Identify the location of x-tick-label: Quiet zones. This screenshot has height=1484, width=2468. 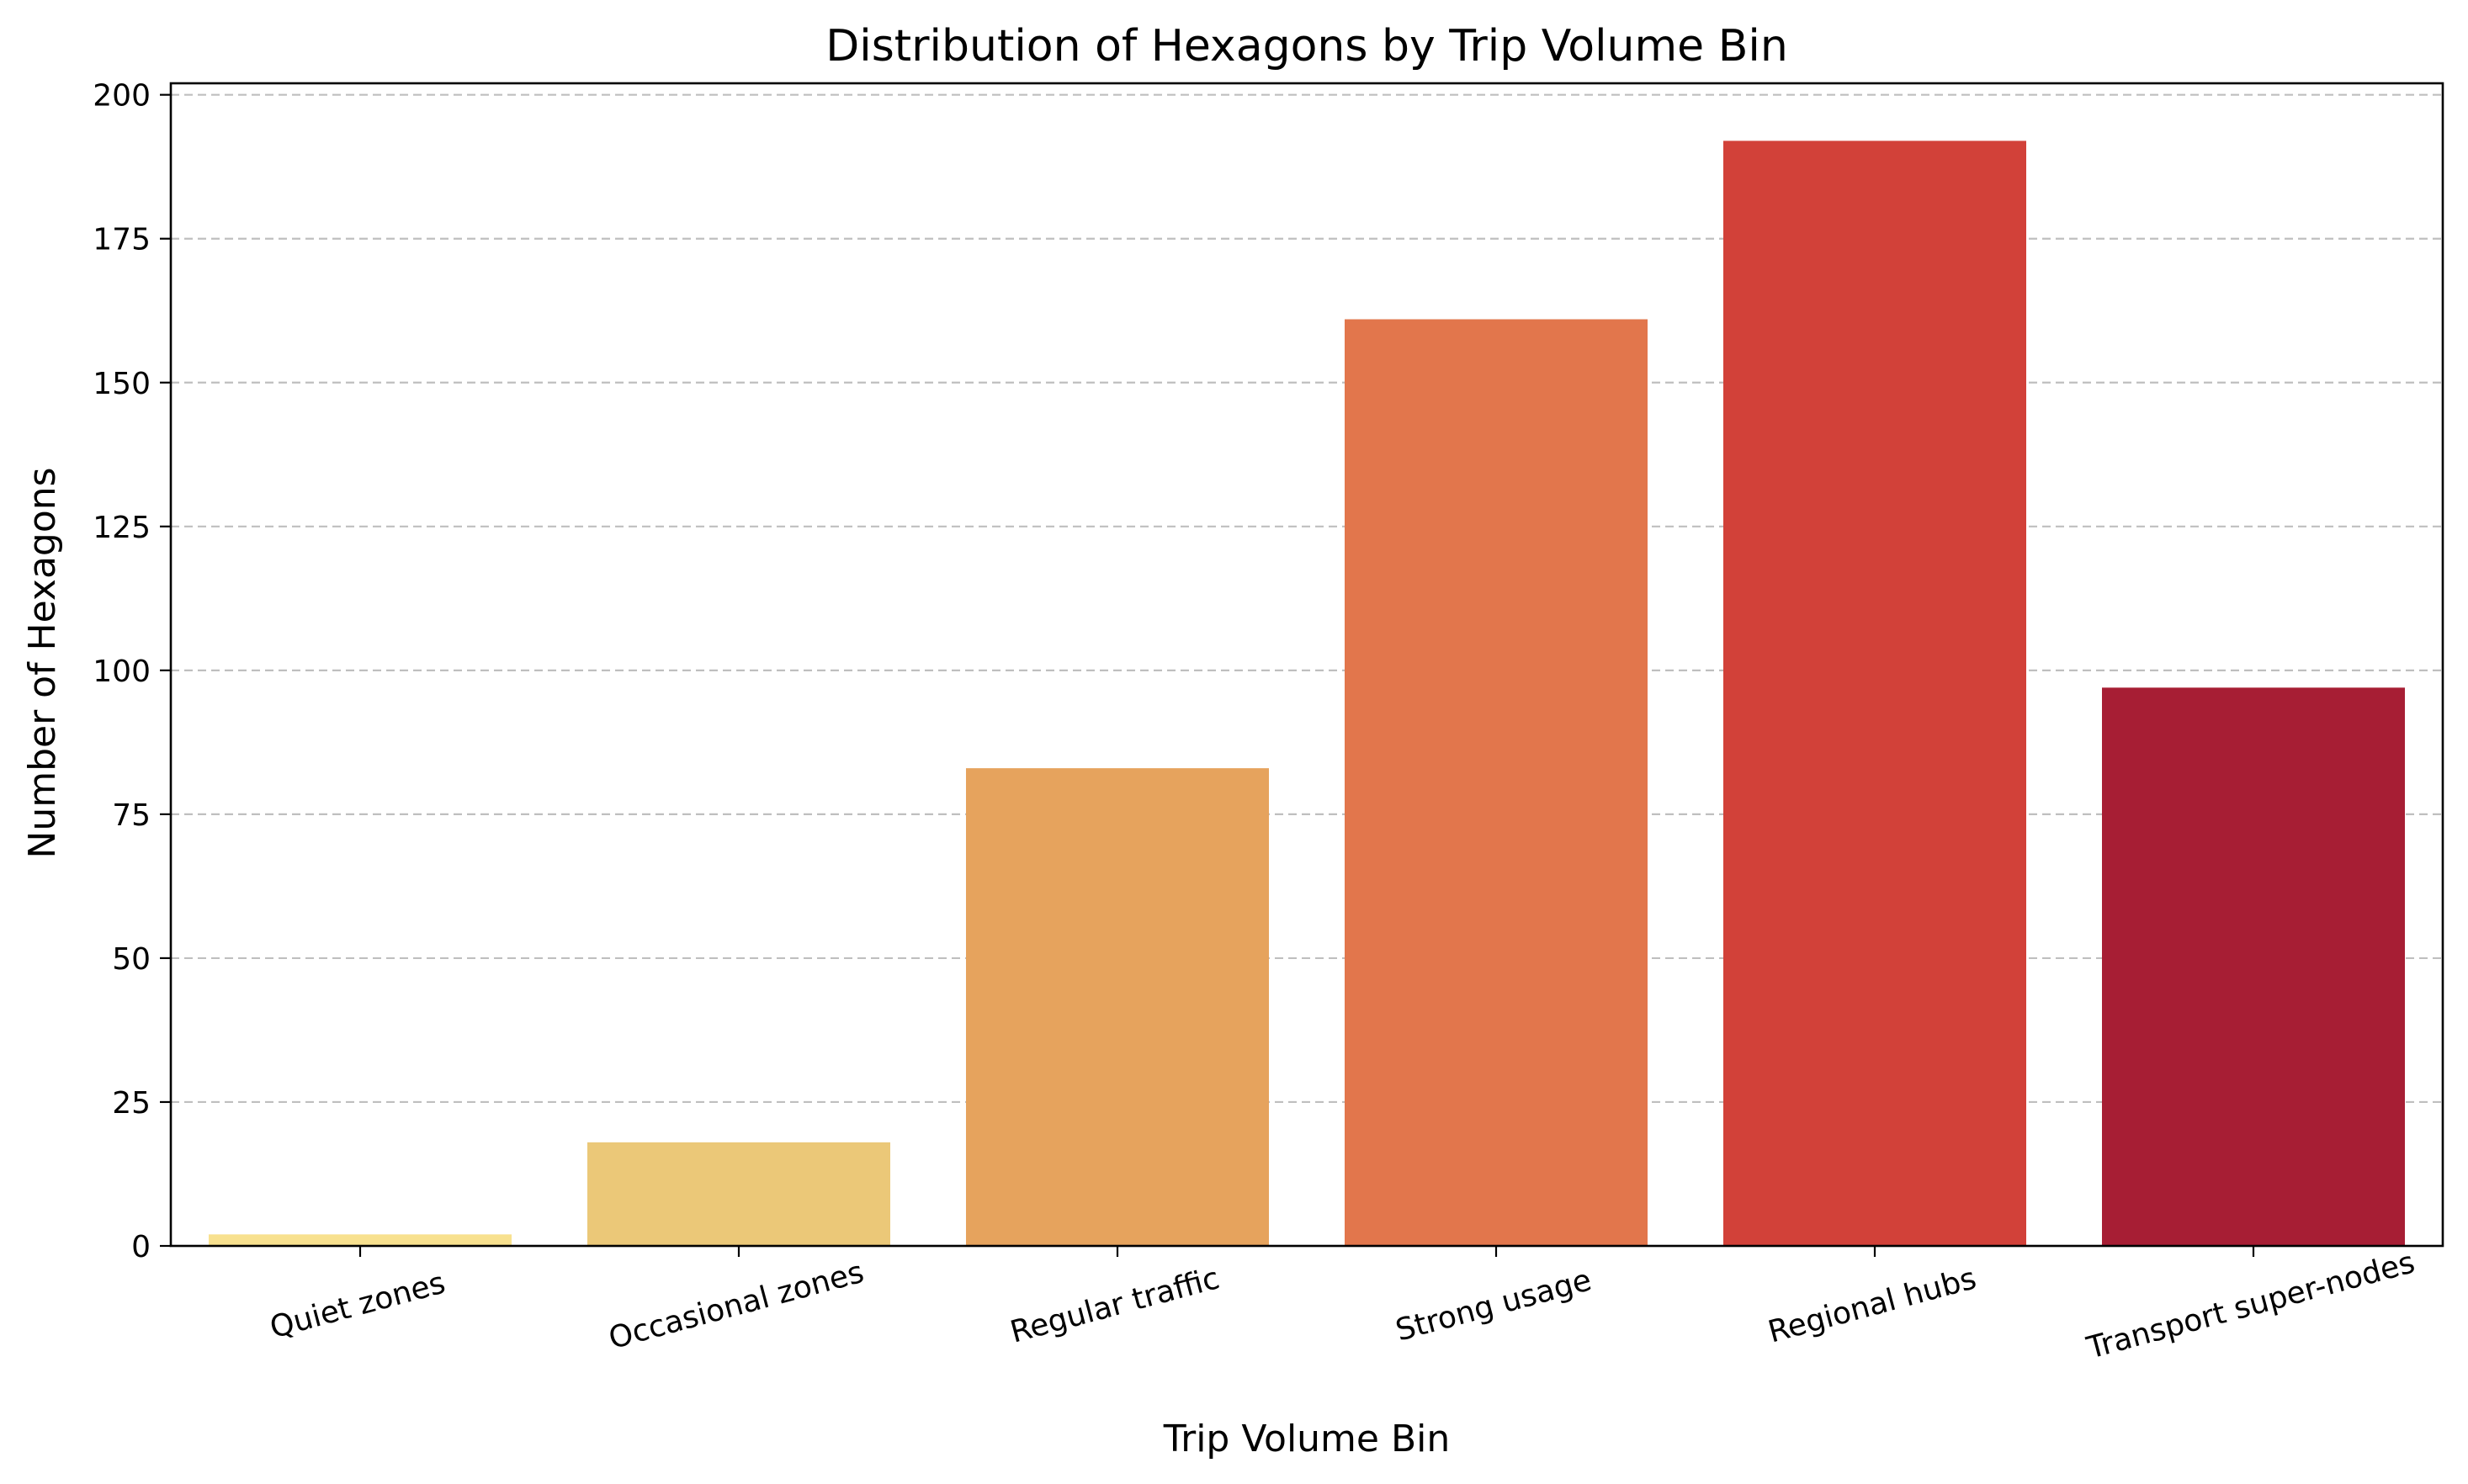
(358, 1305).